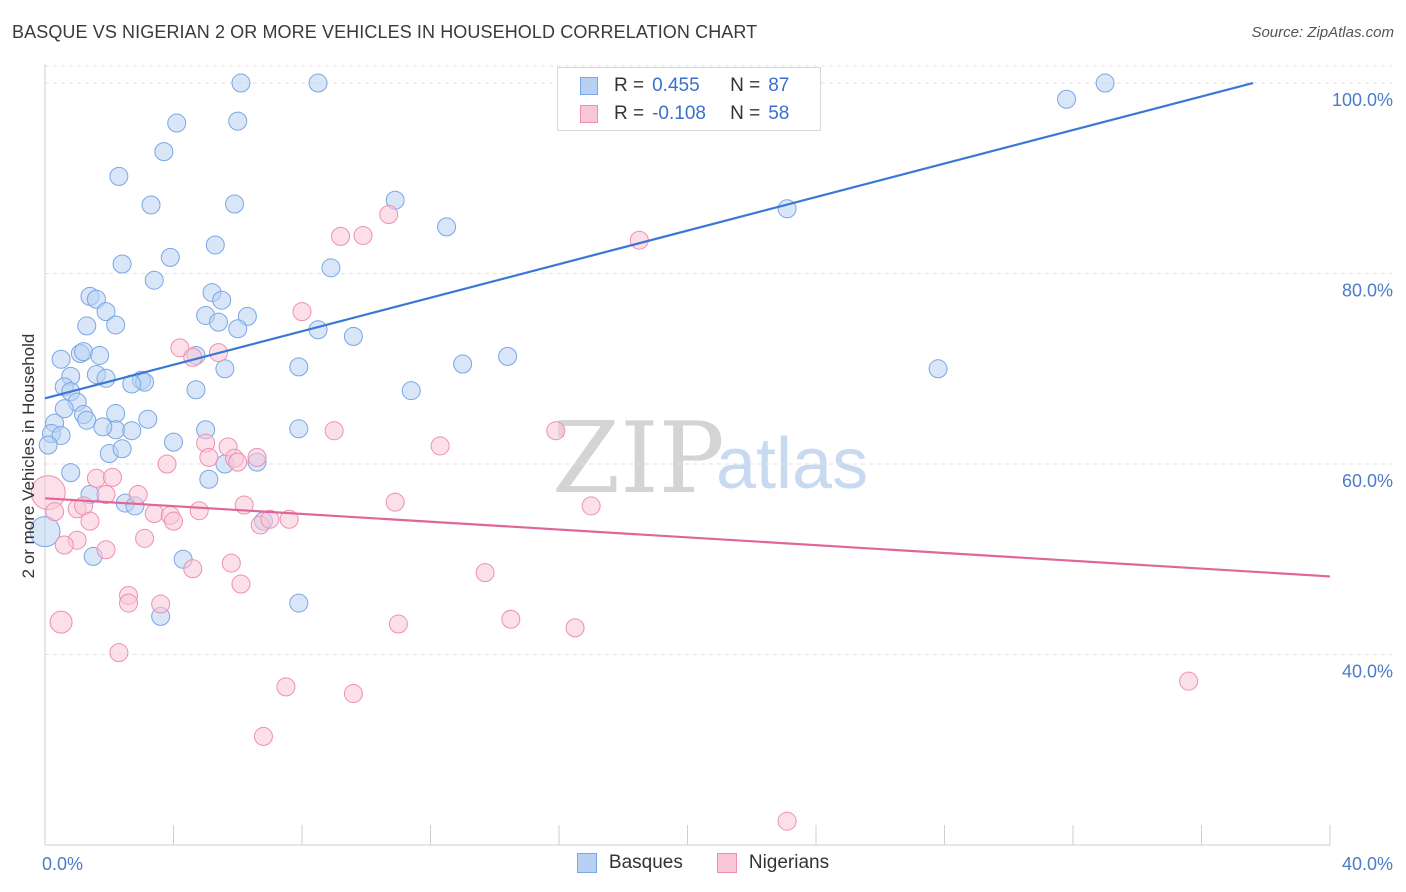  I want to click on x-tick-labels: 0.0% 40.0%, so click(717, 864).